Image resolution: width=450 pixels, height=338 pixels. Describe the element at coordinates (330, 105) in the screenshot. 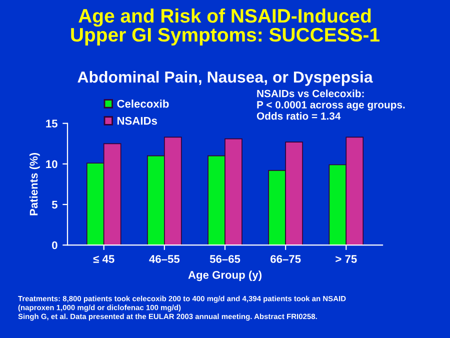

I see `text: NSAIDs vs Celecoxib: P < 0.0001 across age groups. Odds ratio = 1.34` at that location.